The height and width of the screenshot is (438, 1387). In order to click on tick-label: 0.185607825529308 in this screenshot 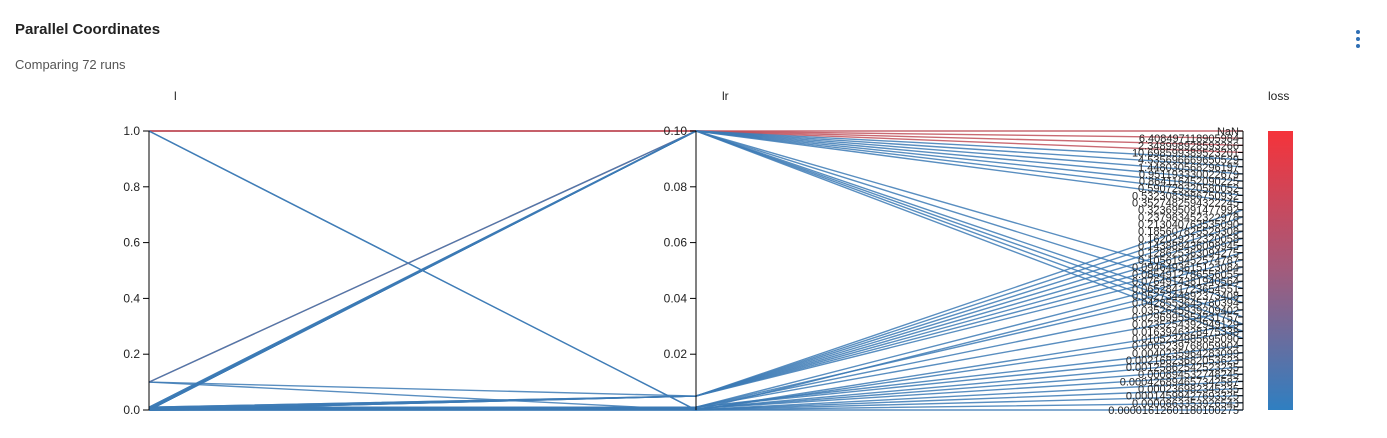, I will do `click(1188, 232)`.